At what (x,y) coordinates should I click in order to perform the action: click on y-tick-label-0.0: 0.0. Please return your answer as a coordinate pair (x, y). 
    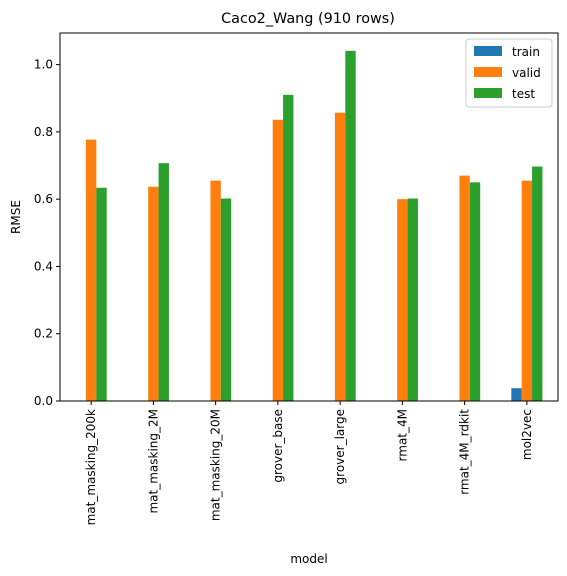
    Looking at the image, I should click on (43, 401).